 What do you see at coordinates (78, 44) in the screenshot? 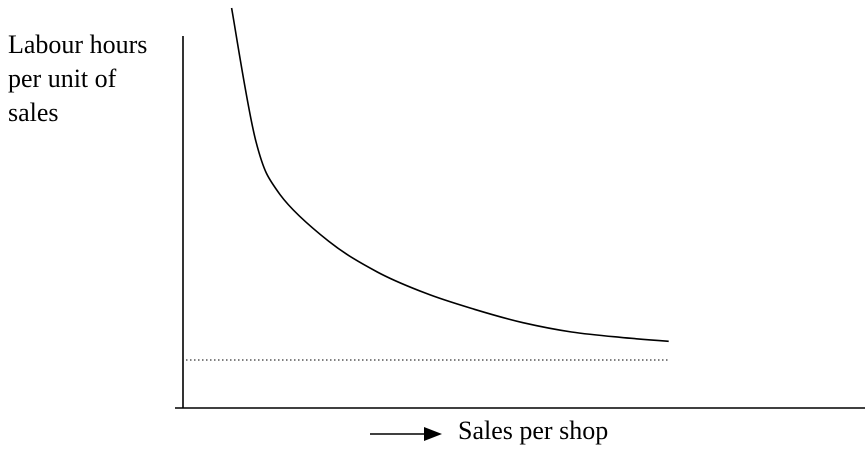
I see `y-axis-label-line-1: Labour hours` at bounding box center [78, 44].